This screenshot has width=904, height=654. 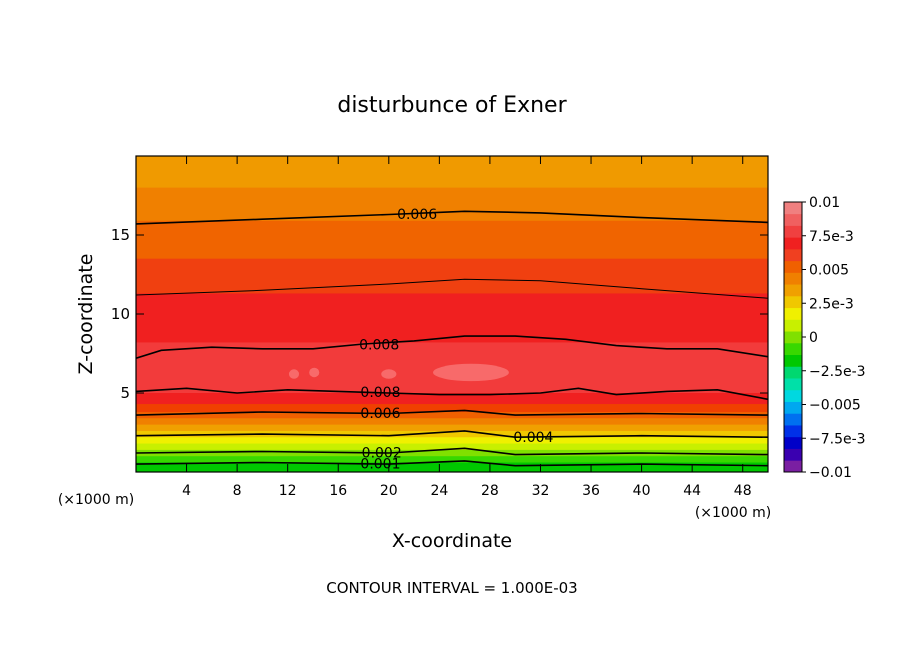 What do you see at coordinates (237, 491) in the screenshot?
I see `x-tick-label: 8` at bounding box center [237, 491].